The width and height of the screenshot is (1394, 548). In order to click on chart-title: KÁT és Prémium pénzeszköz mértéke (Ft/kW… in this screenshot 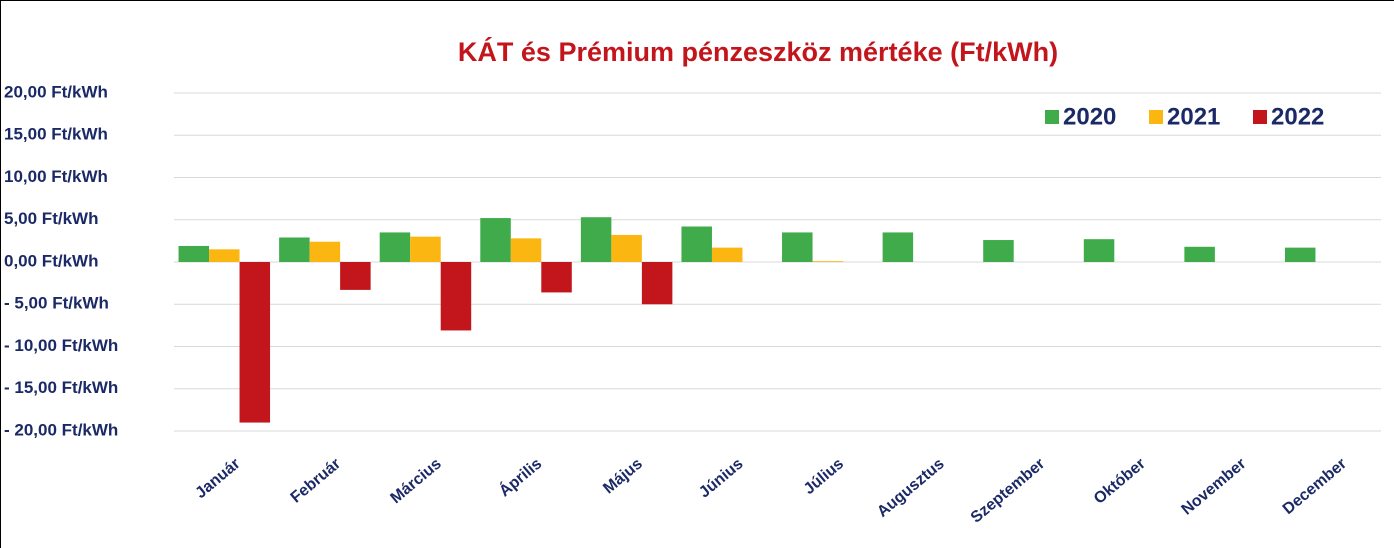, I will do `click(758, 51)`.